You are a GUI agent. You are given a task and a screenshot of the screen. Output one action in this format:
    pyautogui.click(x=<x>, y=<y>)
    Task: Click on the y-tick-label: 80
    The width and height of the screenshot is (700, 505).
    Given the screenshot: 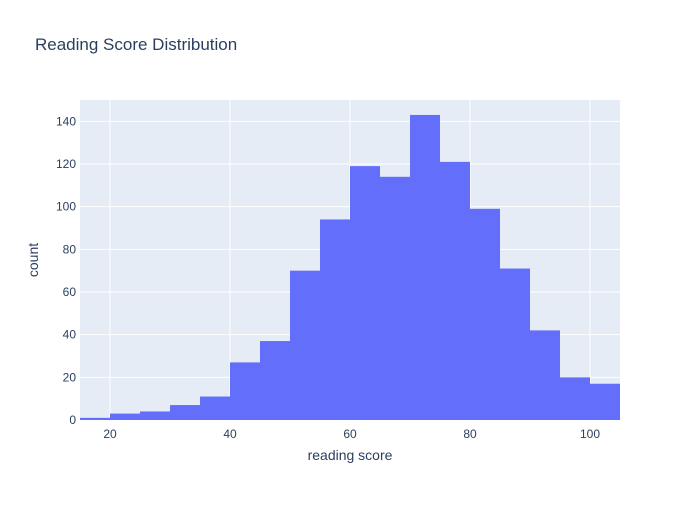 What is the action you would take?
    pyautogui.click(x=70, y=249)
    